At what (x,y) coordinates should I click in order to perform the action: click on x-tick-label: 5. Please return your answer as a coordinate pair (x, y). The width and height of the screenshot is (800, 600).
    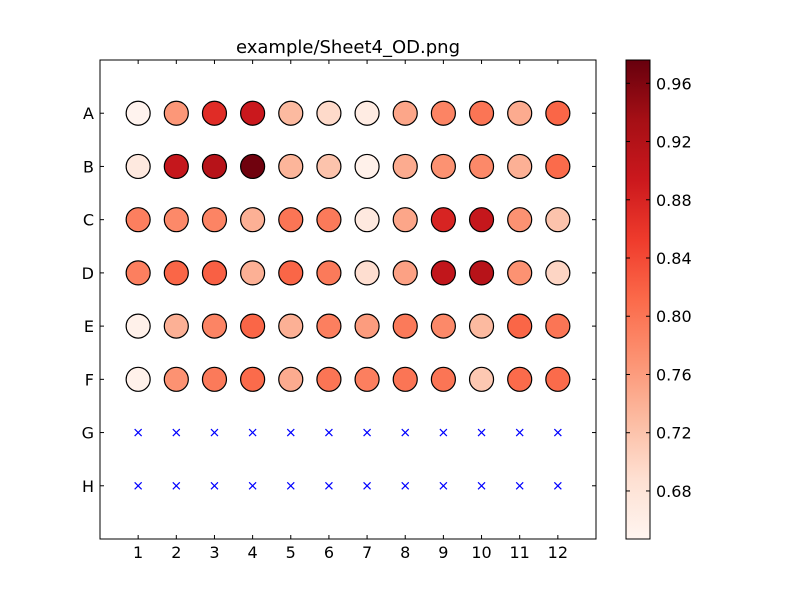
    Looking at the image, I should click on (291, 552).